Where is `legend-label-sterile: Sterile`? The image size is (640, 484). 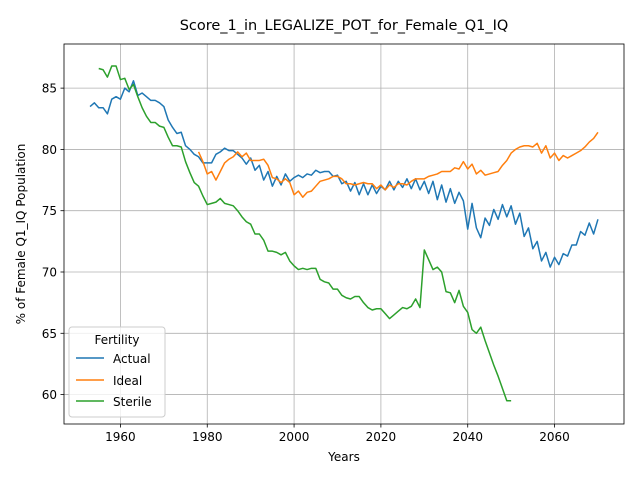
legend-label-sterile: Sterile is located at coordinates (132, 402).